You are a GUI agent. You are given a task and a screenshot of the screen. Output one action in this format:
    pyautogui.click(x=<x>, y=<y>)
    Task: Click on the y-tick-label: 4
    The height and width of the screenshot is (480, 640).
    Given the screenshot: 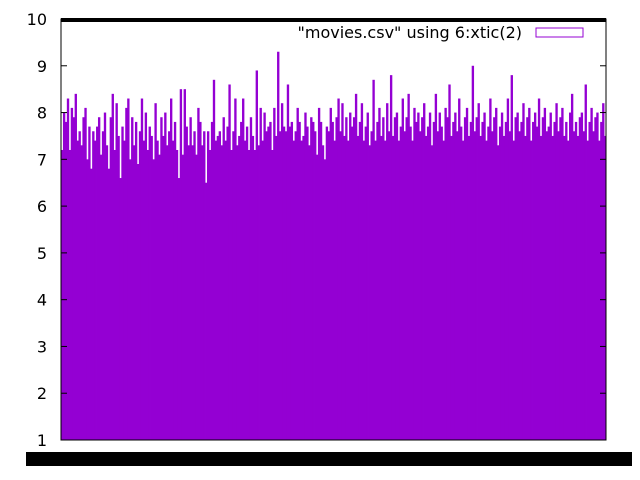 What is the action you would take?
    pyautogui.click(x=42, y=300)
    